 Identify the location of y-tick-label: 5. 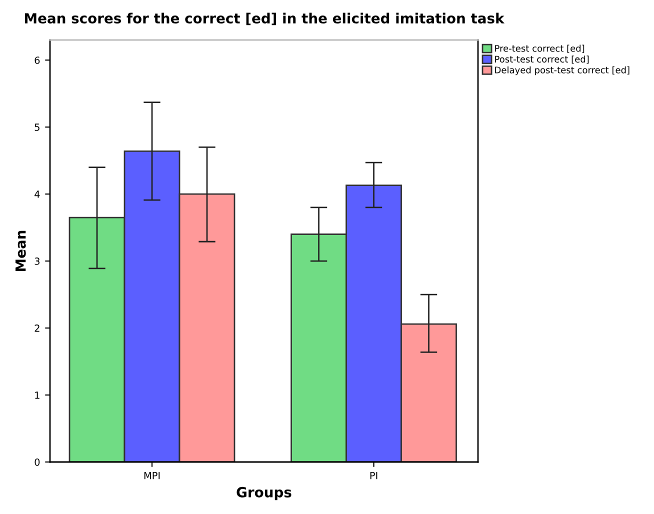
(37, 127).